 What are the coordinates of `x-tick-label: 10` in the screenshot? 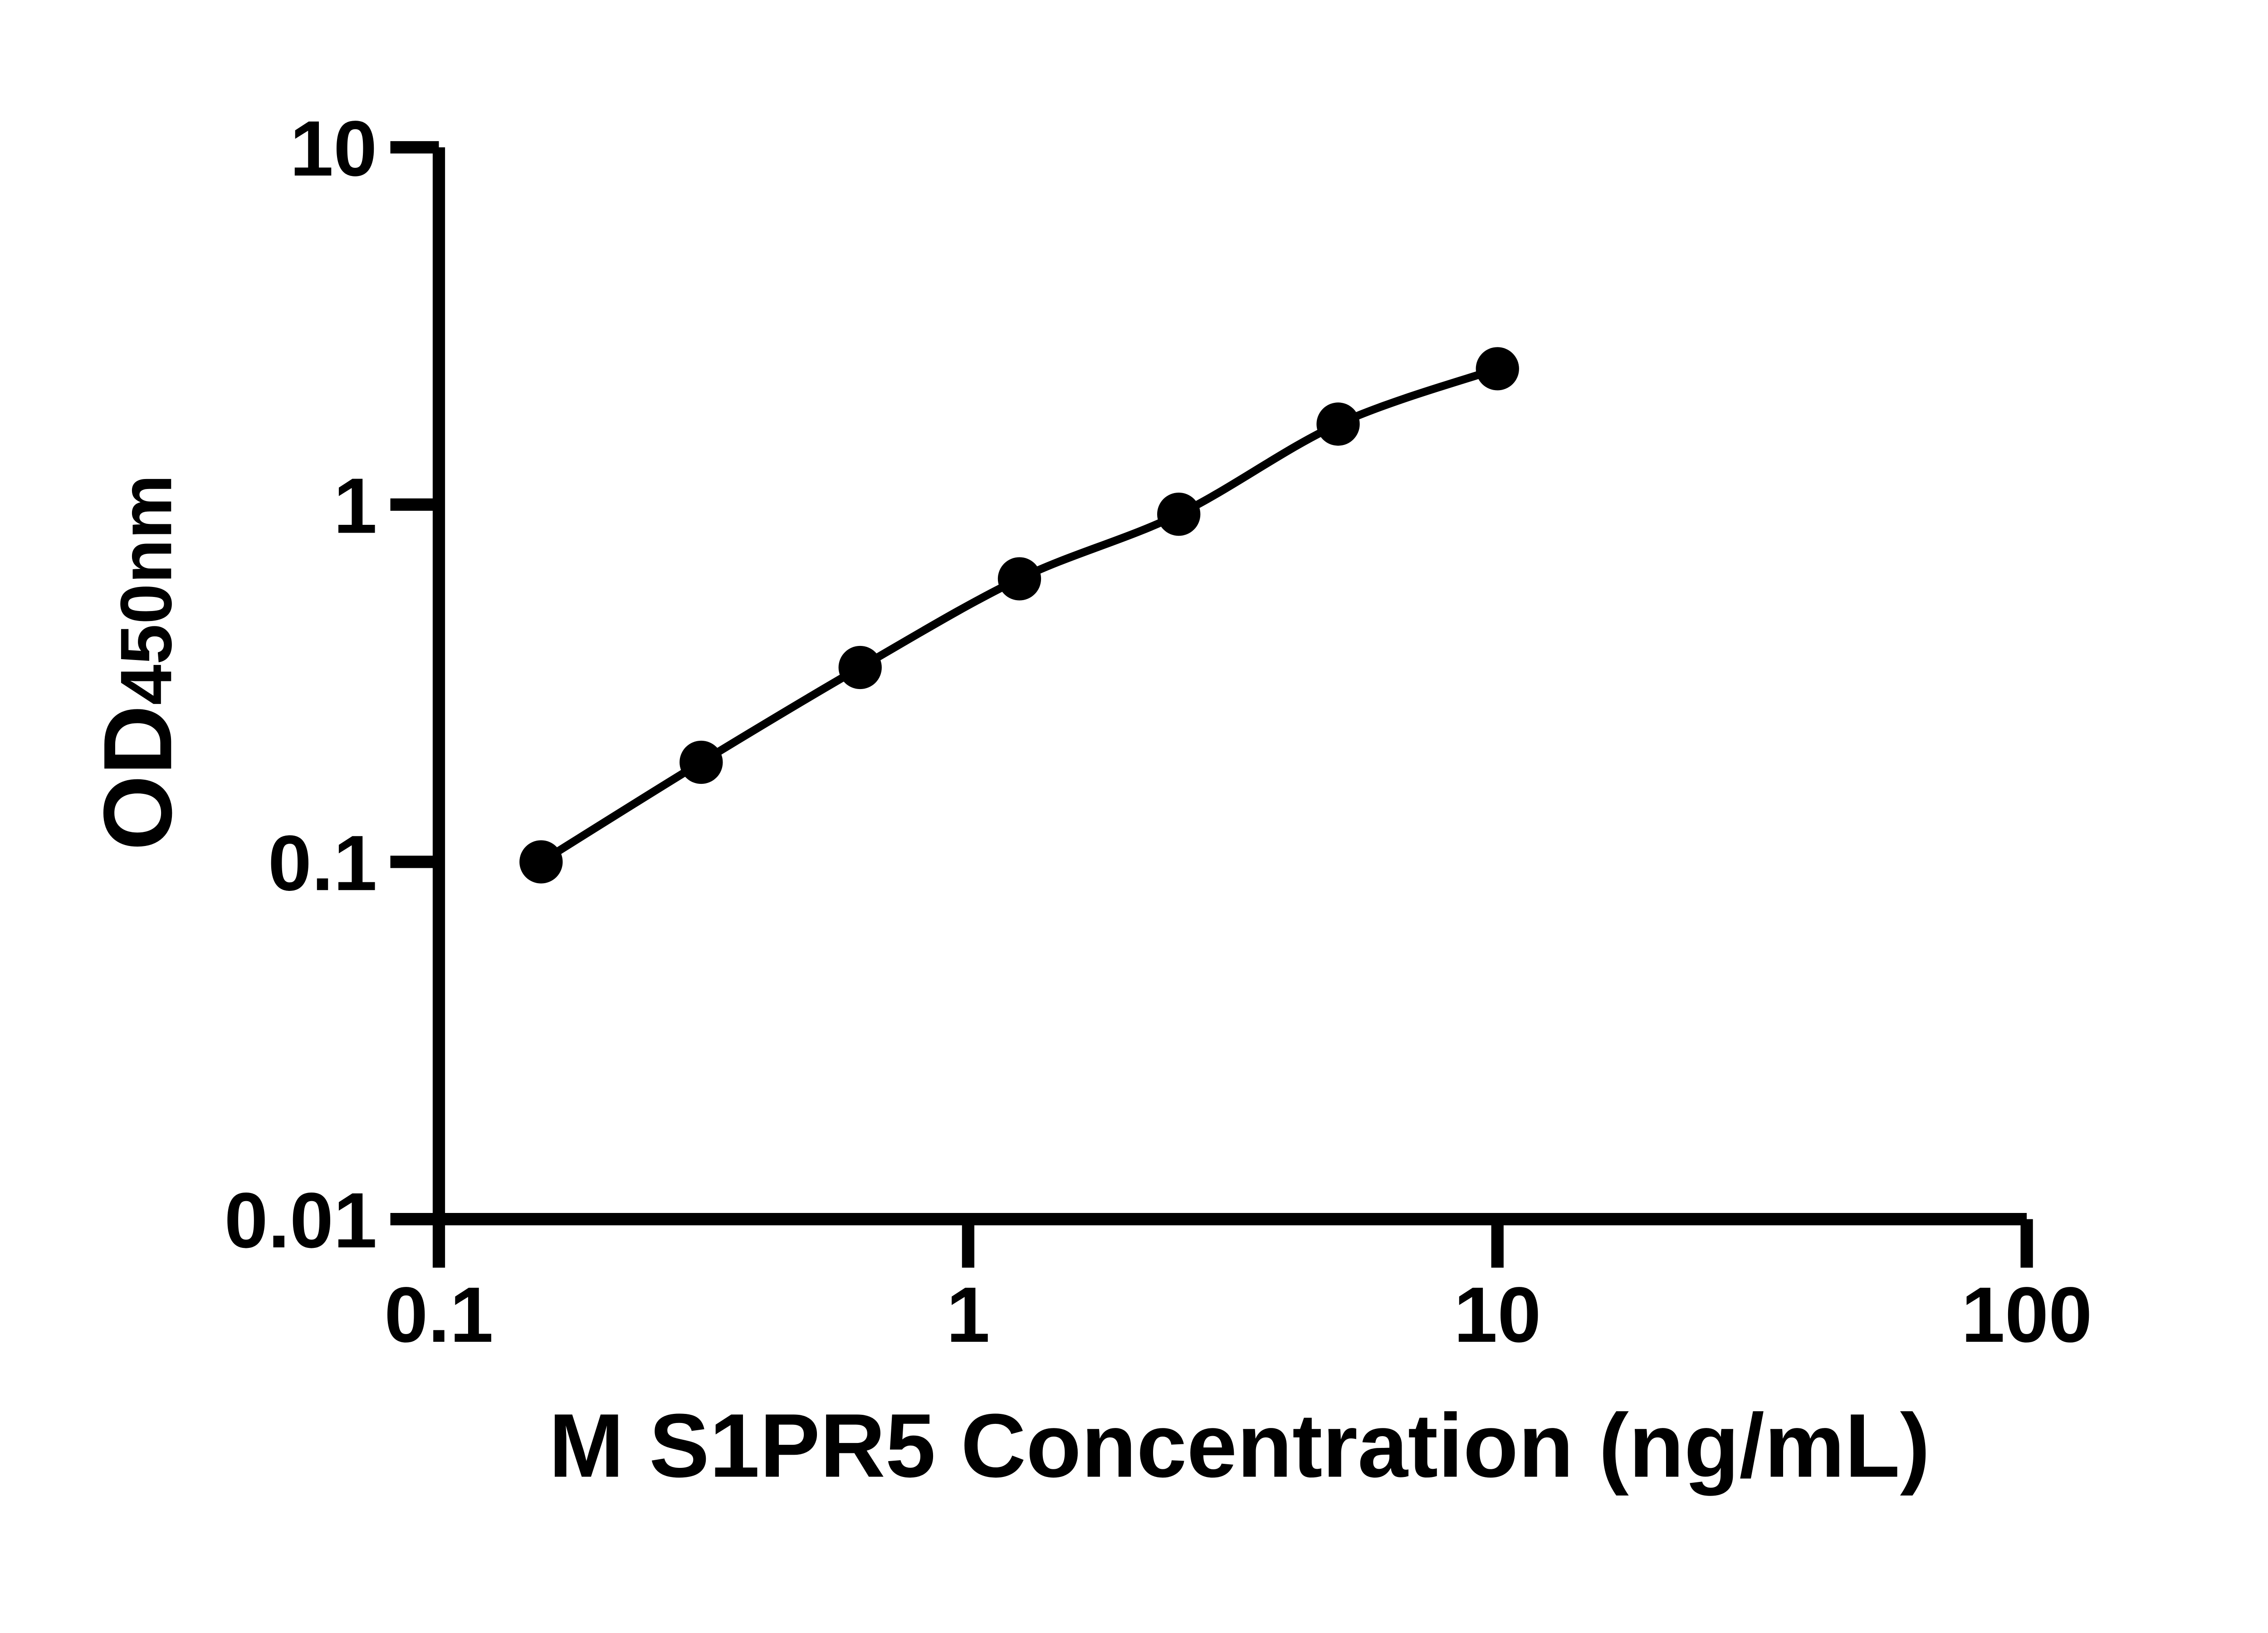 It's located at (1498, 1315).